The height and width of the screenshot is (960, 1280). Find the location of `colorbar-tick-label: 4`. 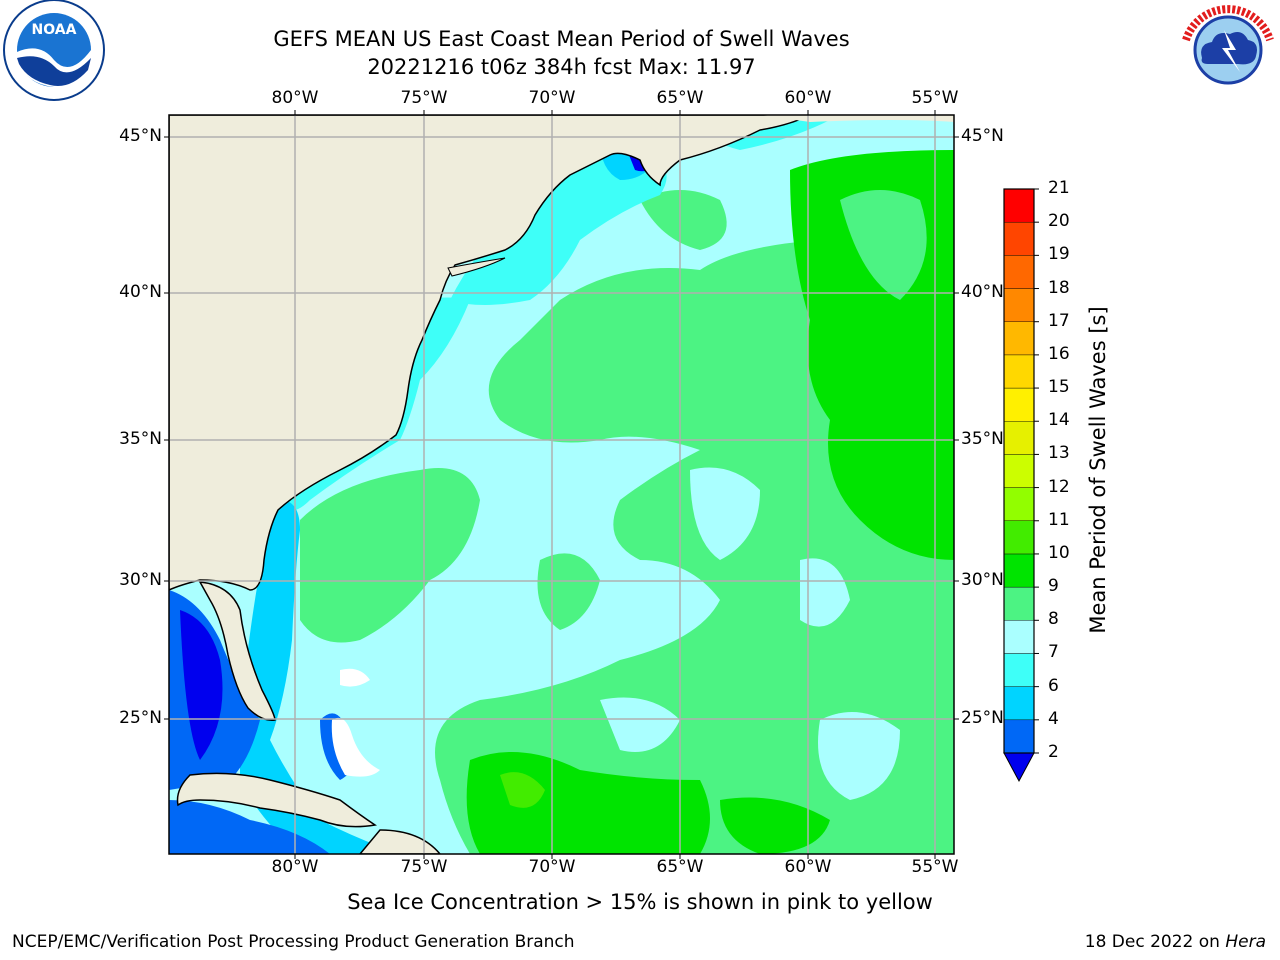

colorbar-tick-label: 4 is located at coordinates (1053, 718).